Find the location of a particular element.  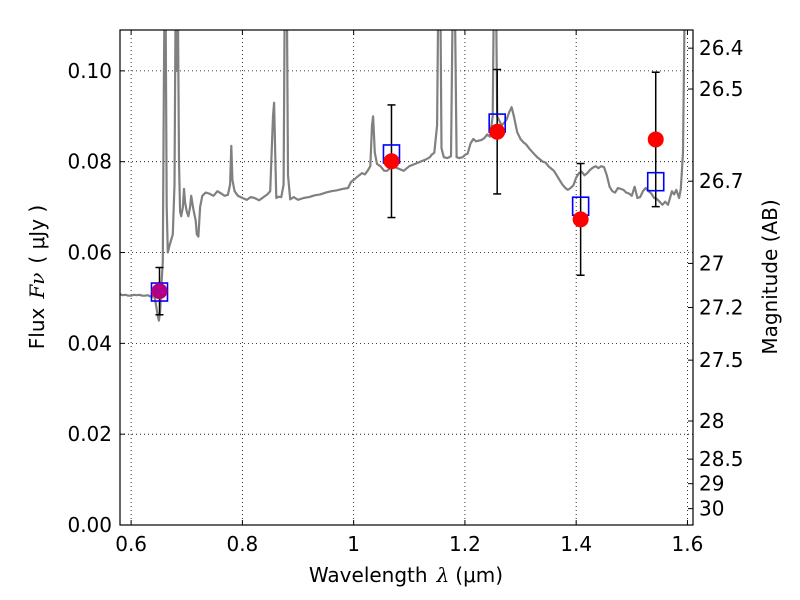

y2-tick-label: 26.5 is located at coordinates (721, 89).